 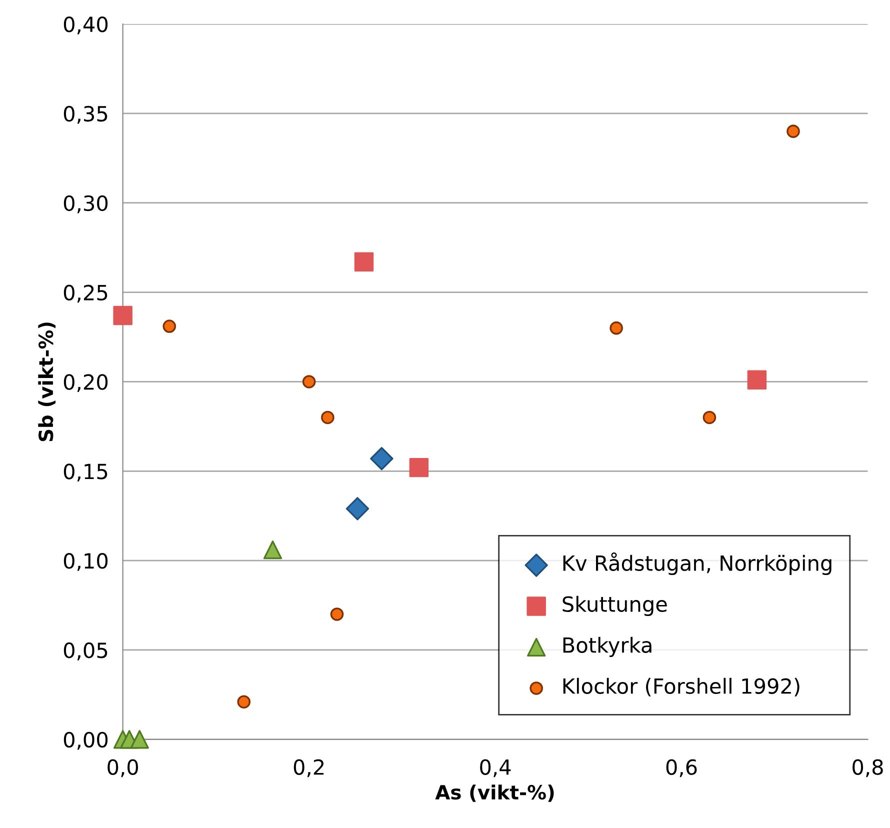 What do you see at coordinates (86, 204) in the screenshot?
I see `y-tick-label: 0,30` at bounding box center [86, 204].